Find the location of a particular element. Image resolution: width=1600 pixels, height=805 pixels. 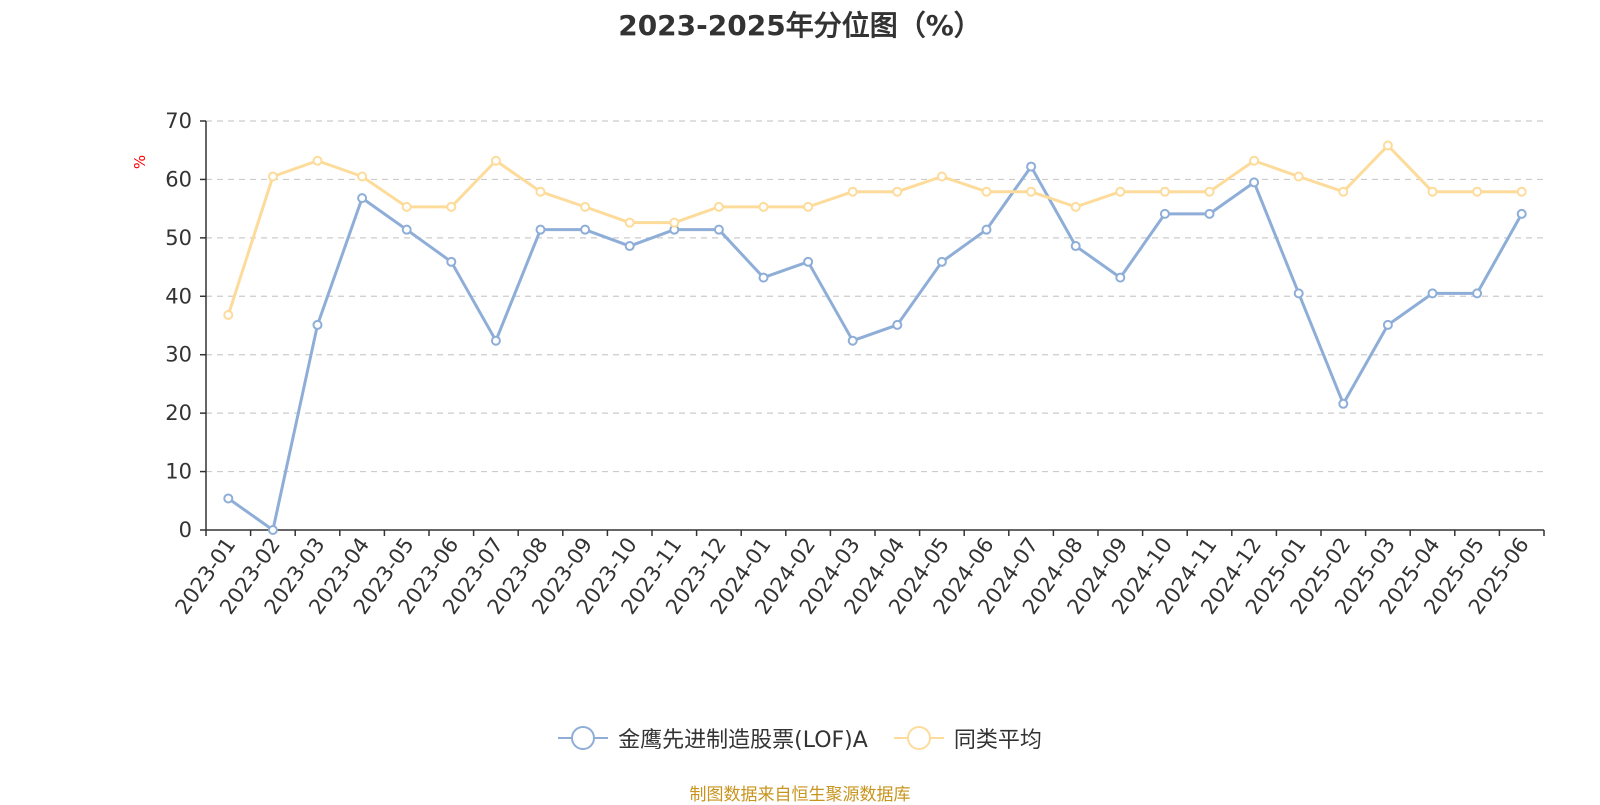

data-source-note: 制图数据来自恒生聚源数据库 is located at coordinates (800, 795).